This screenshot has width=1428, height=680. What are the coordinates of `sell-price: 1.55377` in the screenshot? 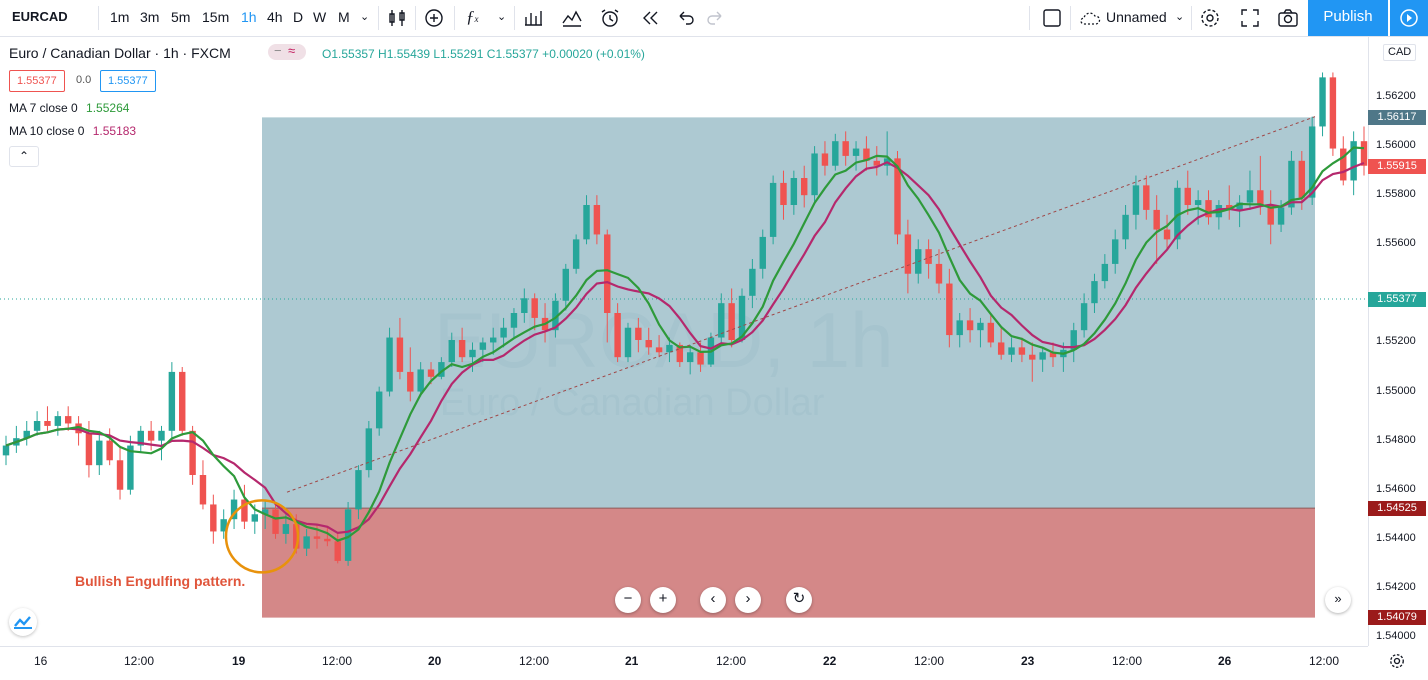 It's located at (37, 81).